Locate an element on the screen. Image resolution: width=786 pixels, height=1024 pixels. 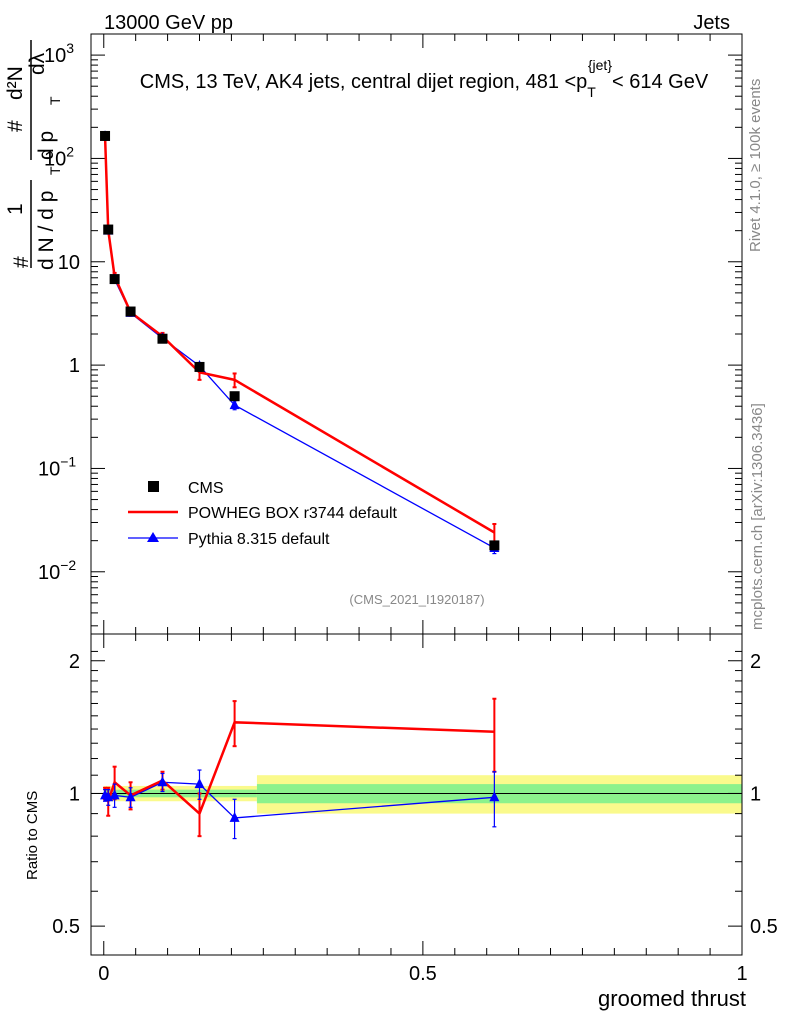
ylabel-den-two: d p is located at coordinates (46, 145).